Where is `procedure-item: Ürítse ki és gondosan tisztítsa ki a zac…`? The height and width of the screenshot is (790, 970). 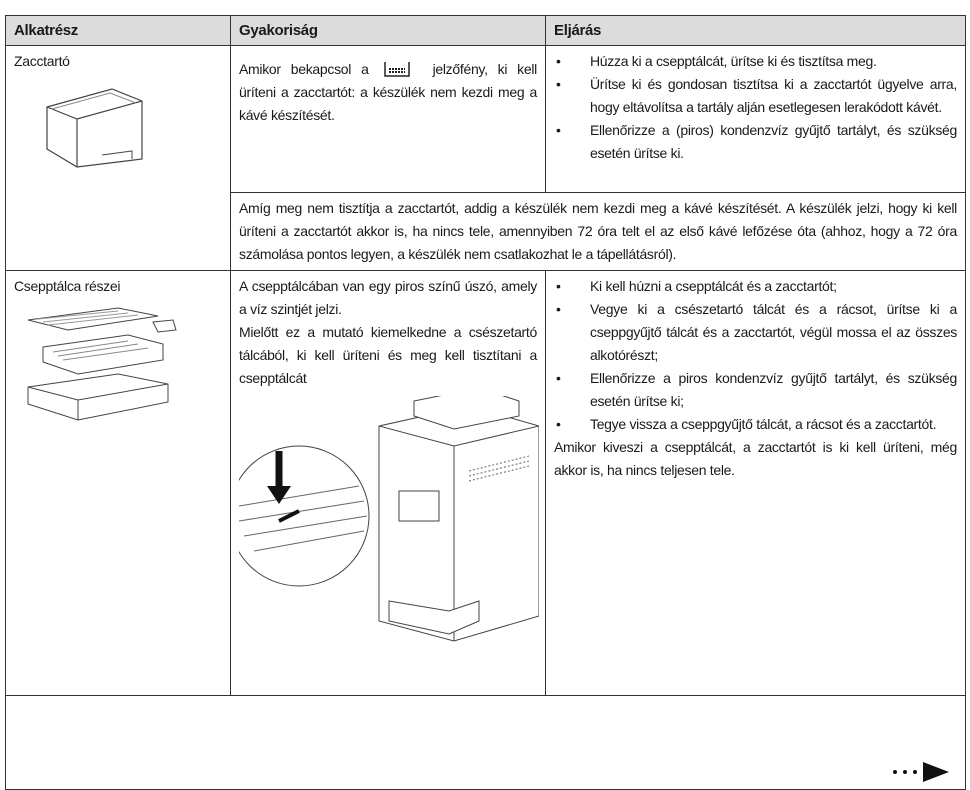
procedure-item: Ürítse ki és gondosan tisztítsa ki a zac… is located at coordinates (755, 96).